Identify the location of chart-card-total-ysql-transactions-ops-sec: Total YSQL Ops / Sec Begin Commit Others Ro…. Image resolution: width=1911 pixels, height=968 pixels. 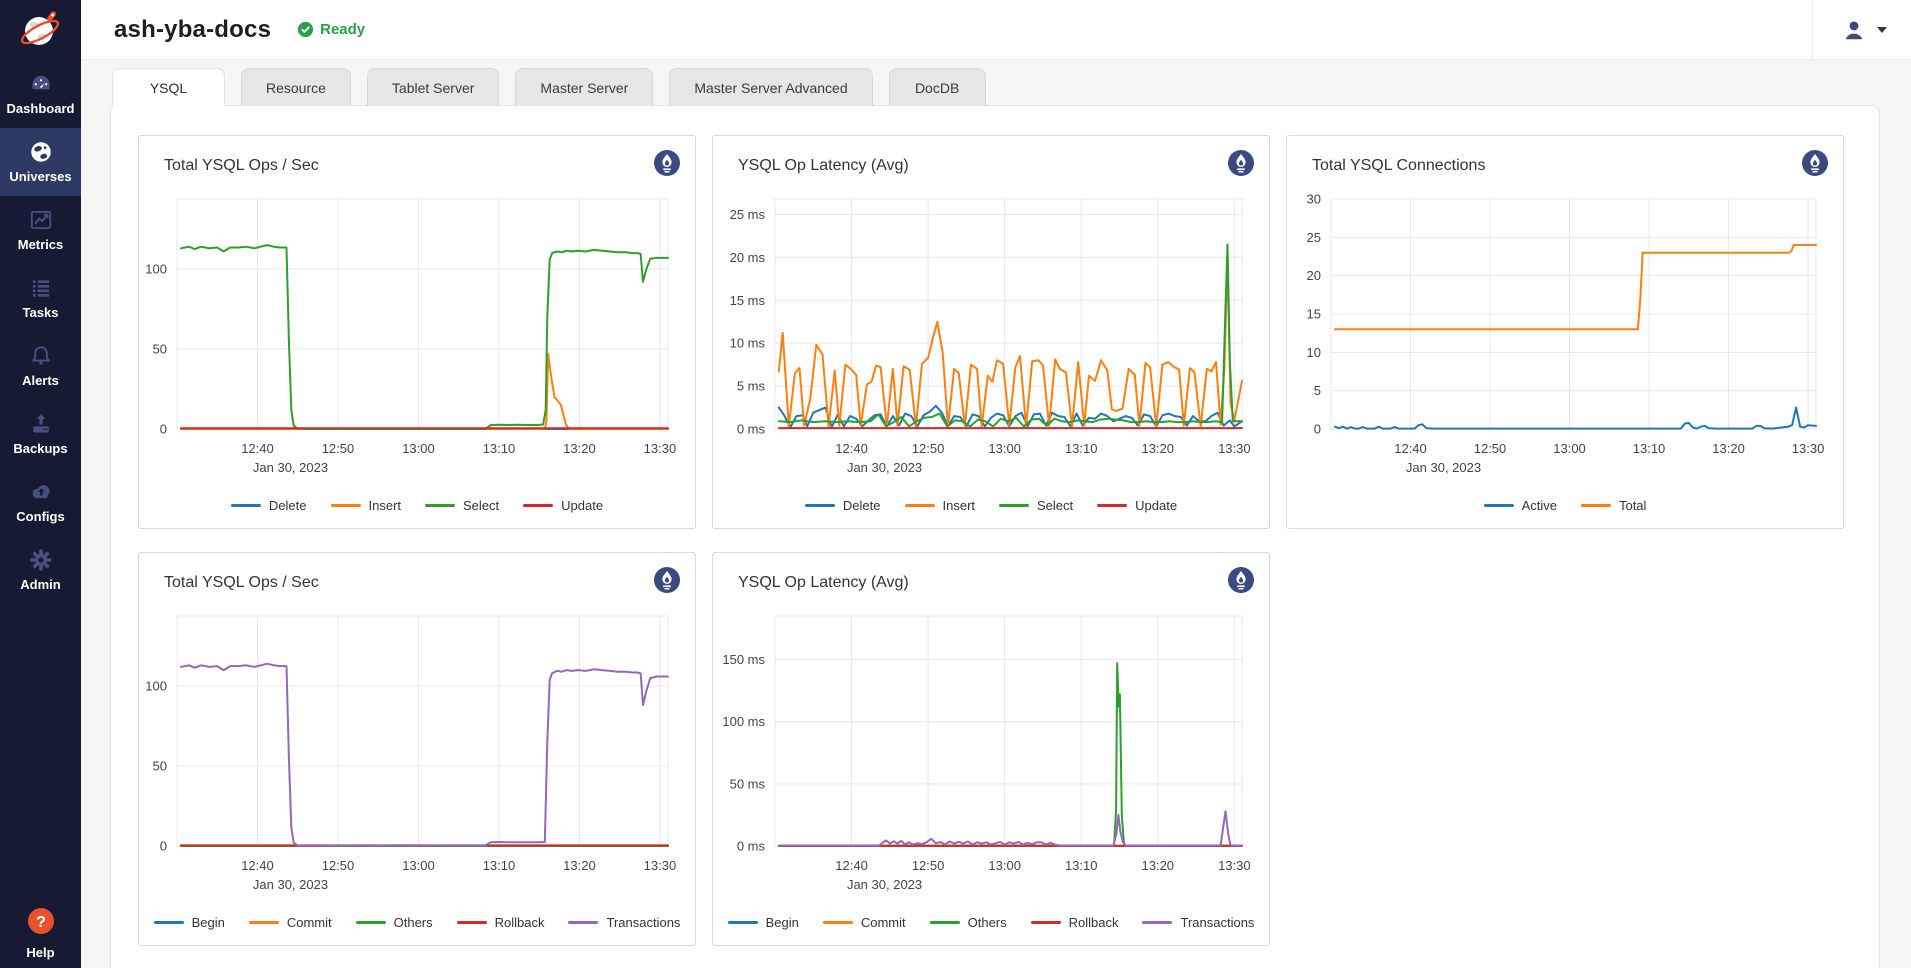
(417, 749).